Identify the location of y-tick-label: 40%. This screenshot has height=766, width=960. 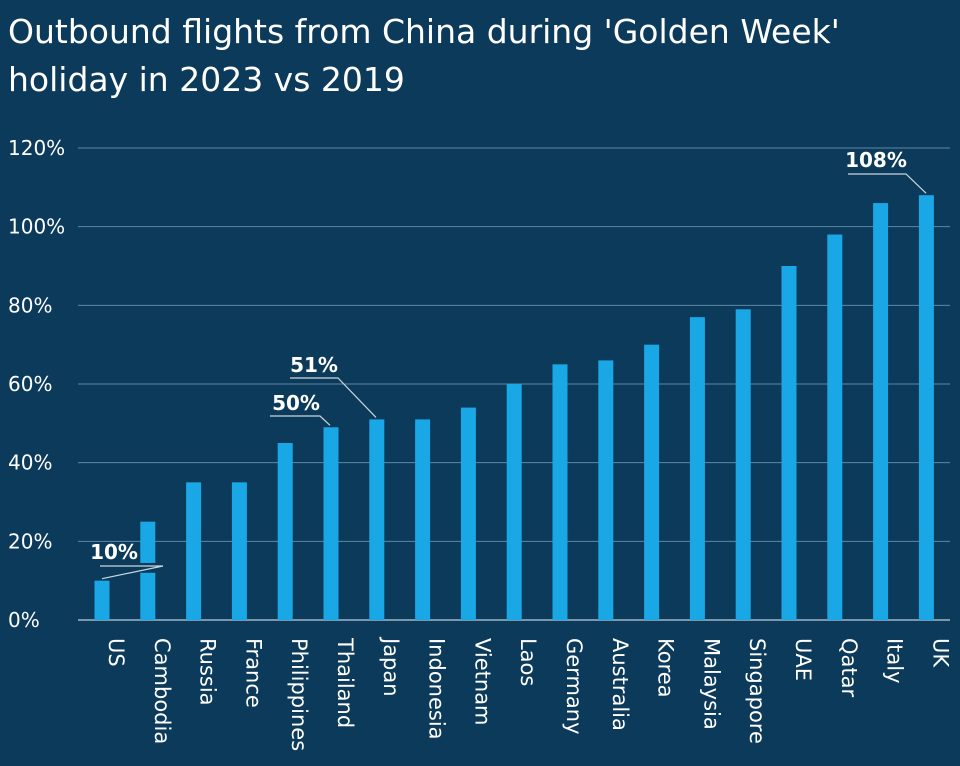
(30, 463).